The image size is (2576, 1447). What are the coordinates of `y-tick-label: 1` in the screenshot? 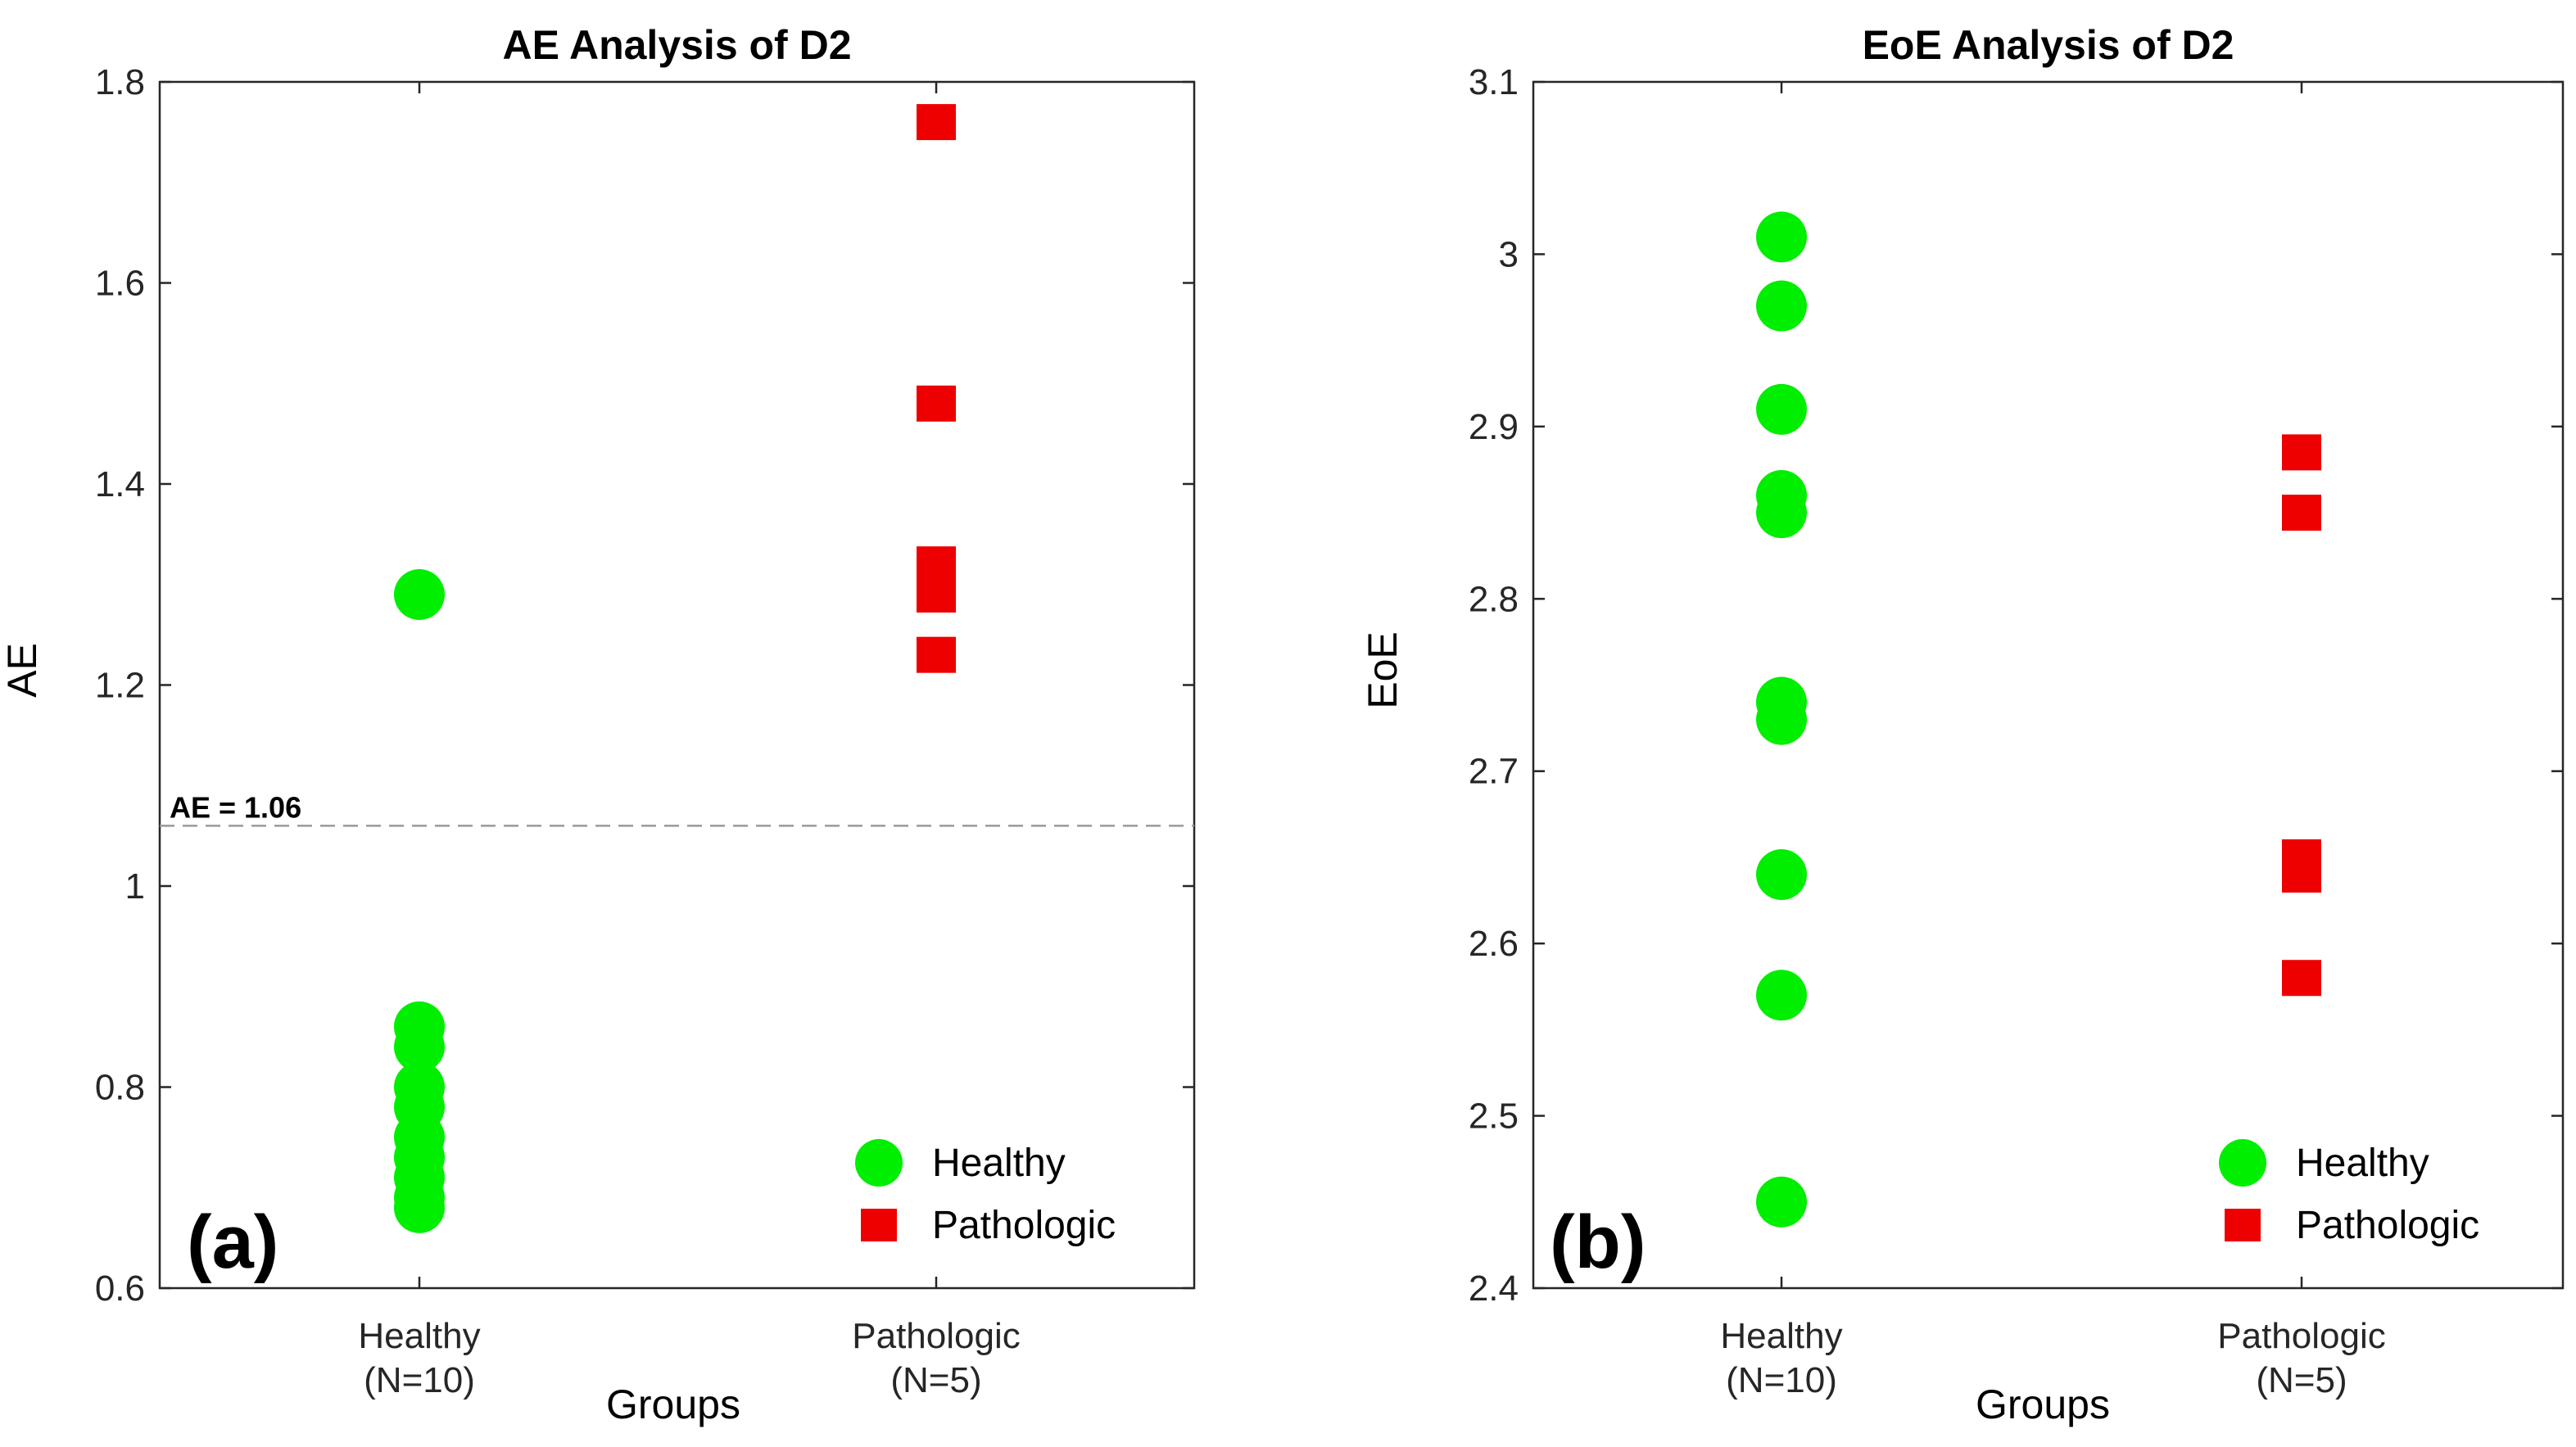 It's located at (135, 886).